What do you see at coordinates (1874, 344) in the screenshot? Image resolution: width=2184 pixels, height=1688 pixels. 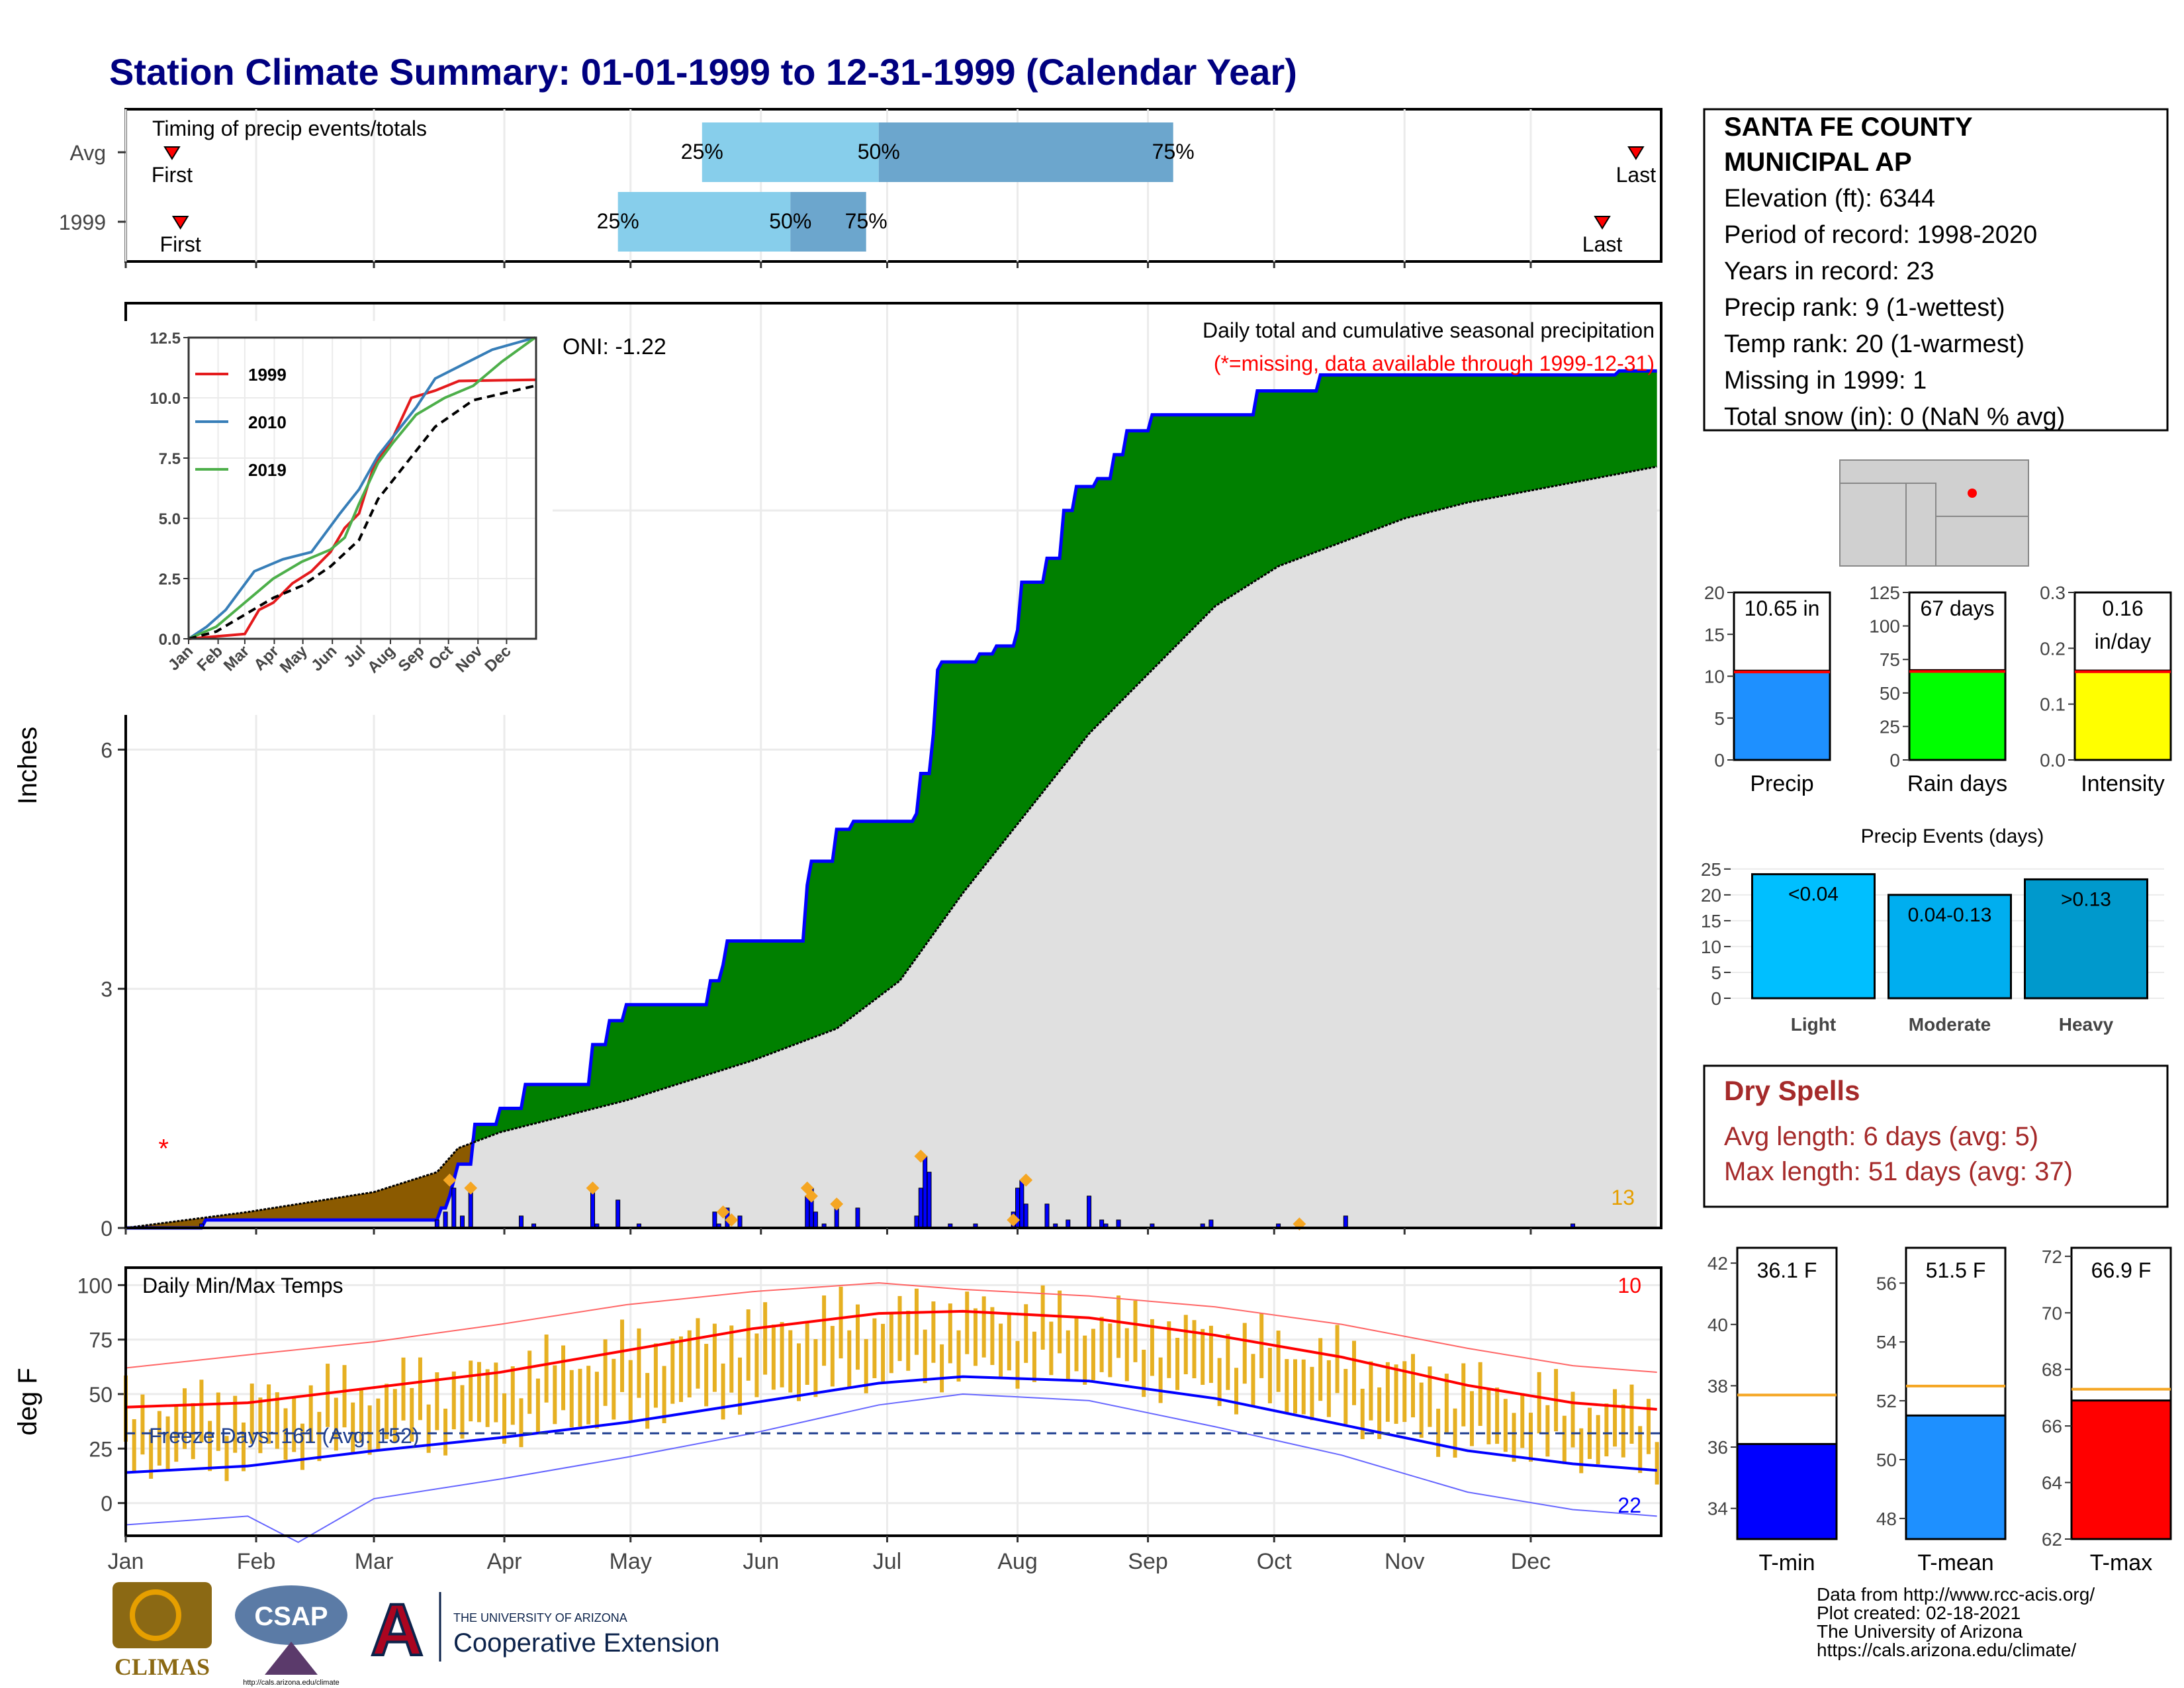 I see `station-info-line: Temp rank: 20 (1-warmest)` at bounding box center [1874, 344].